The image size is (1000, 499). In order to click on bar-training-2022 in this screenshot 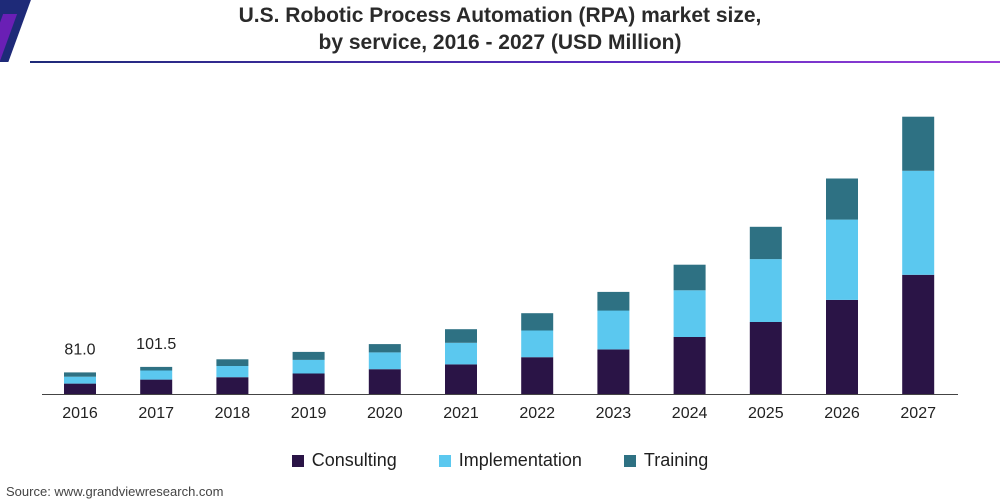, I will do `click(537, 322)`.